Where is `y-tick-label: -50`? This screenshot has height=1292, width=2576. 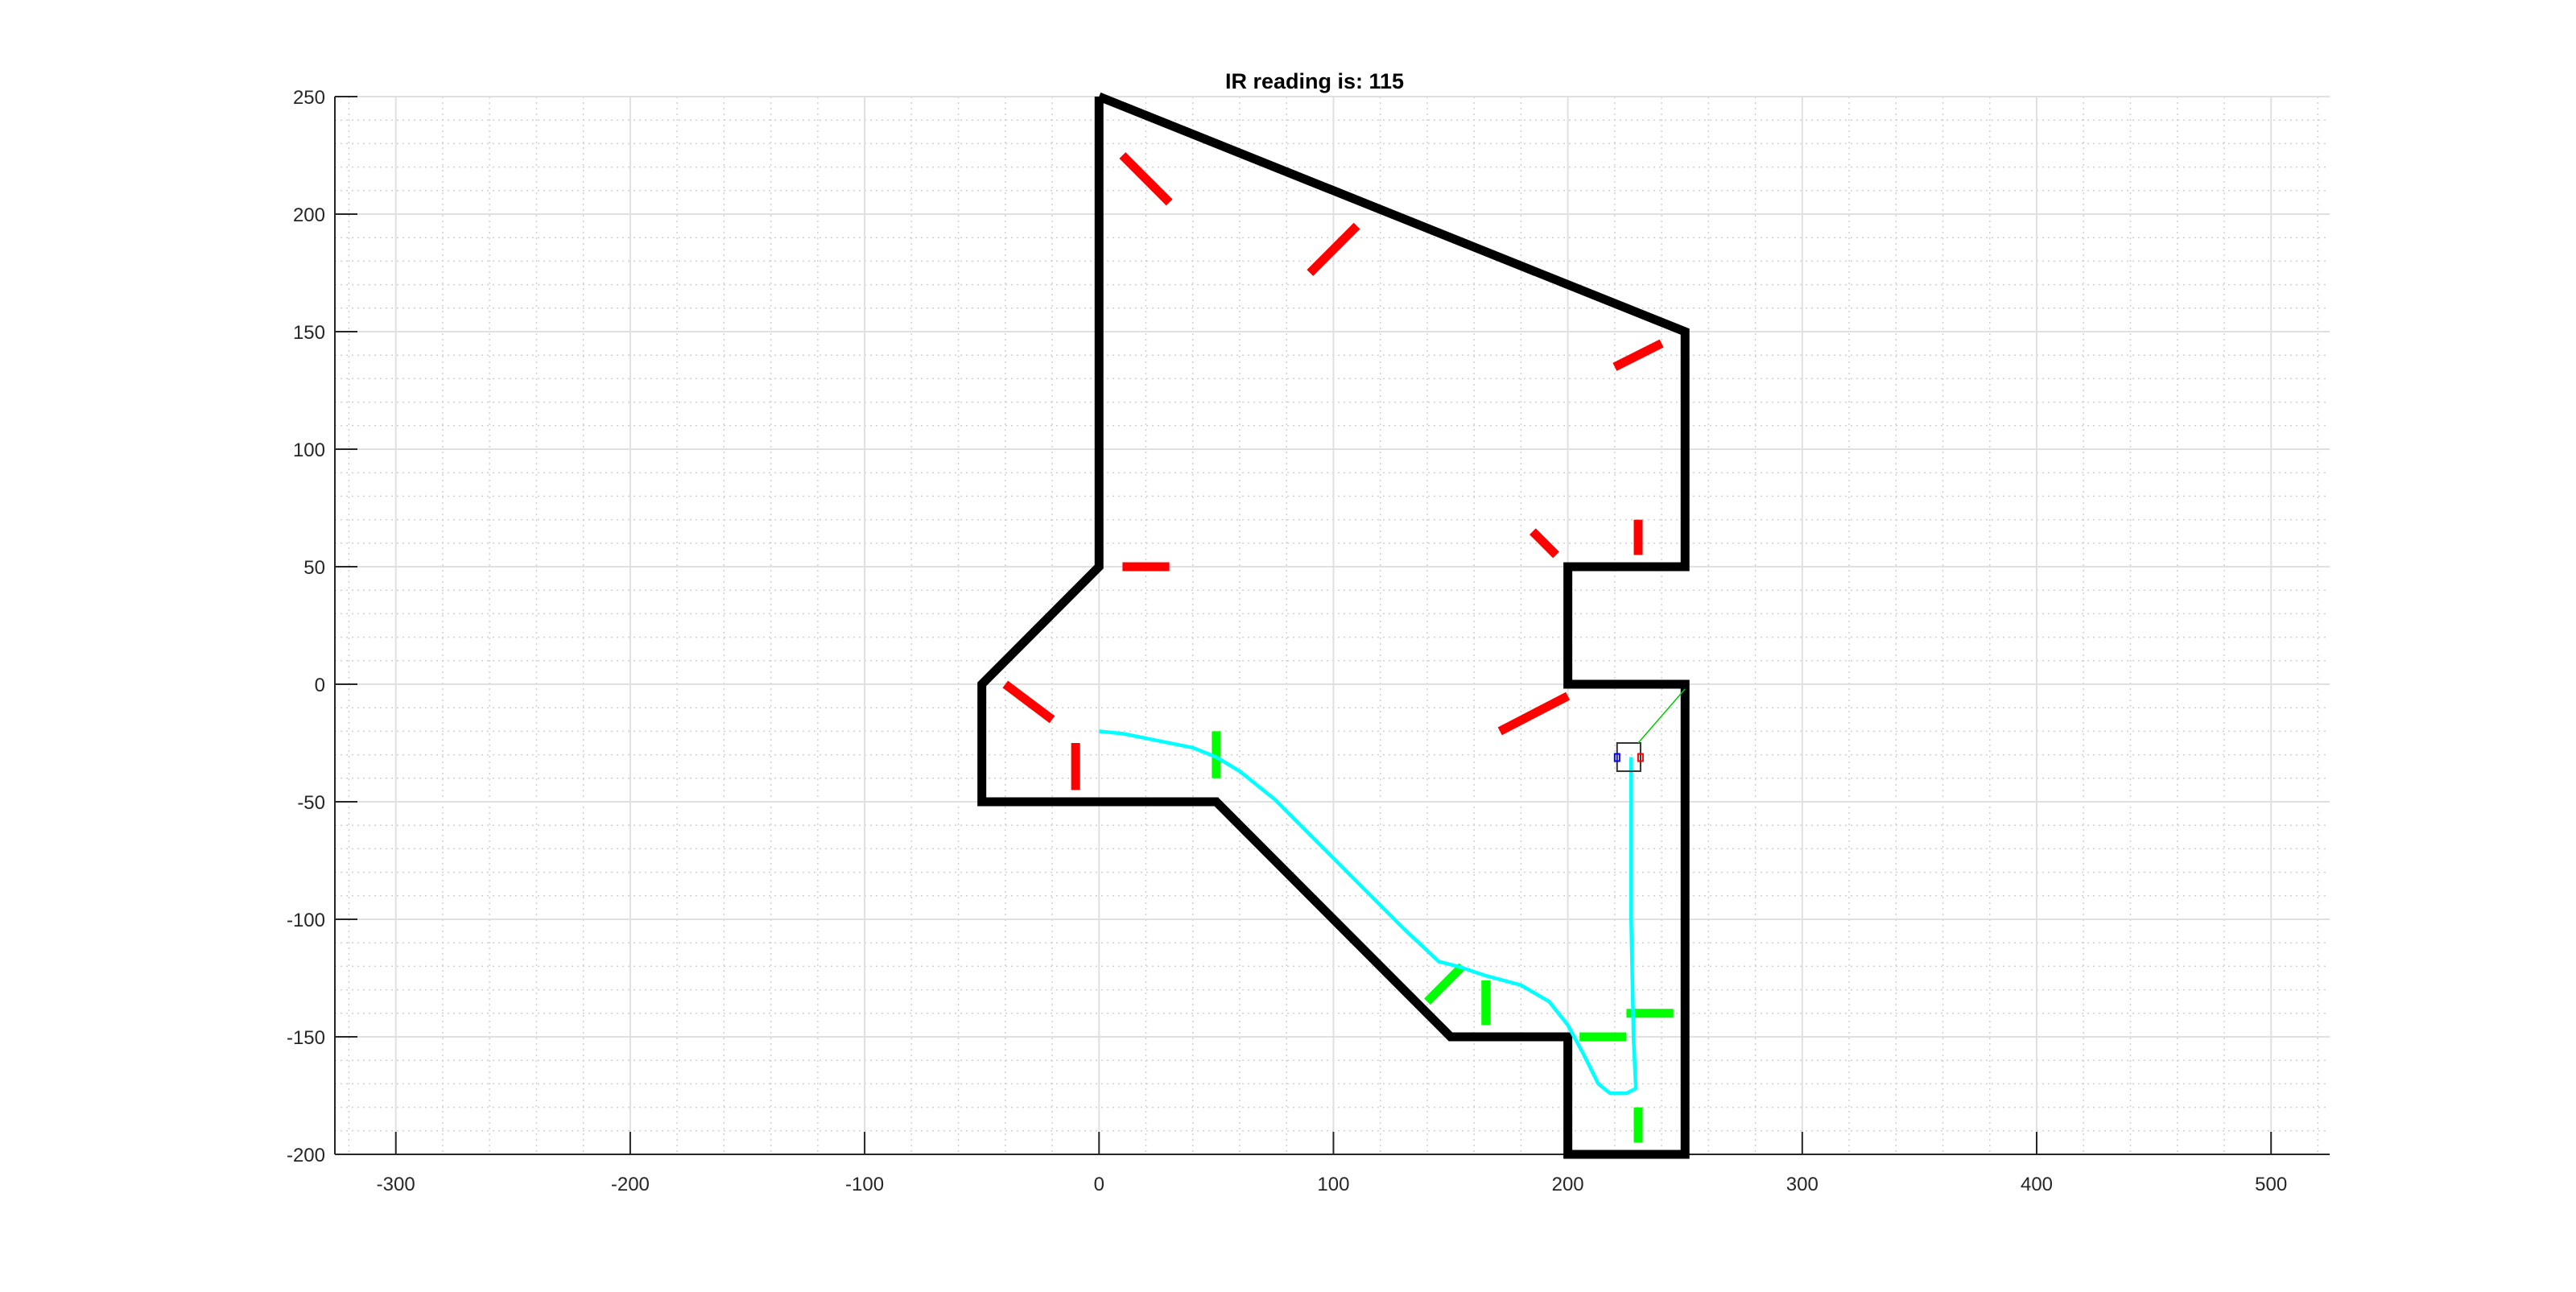
y-tick-label: -50 is located at coordinates (311, 803).